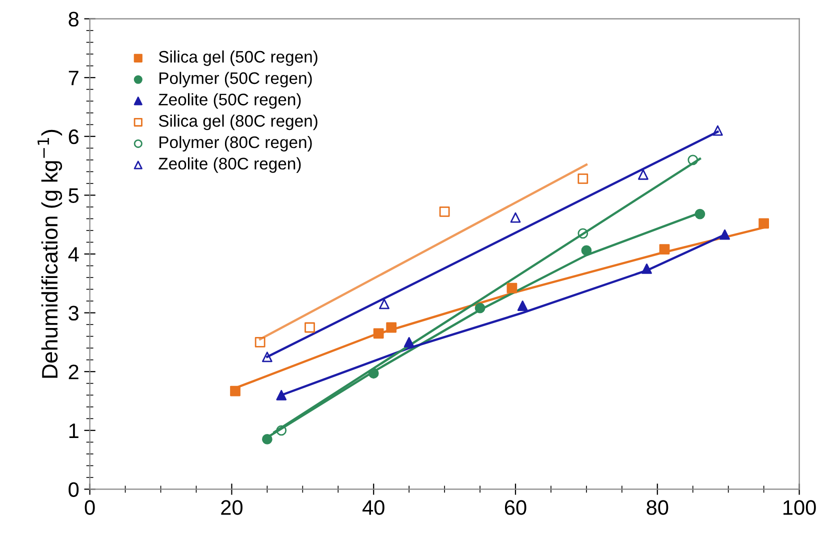 Image resolution: width=824 pixels, height=537 pixels. What do you see at coordinates (799, 507) in the screenshot?
I see `x-tick-label: 100` at bounding box center [799, 507].